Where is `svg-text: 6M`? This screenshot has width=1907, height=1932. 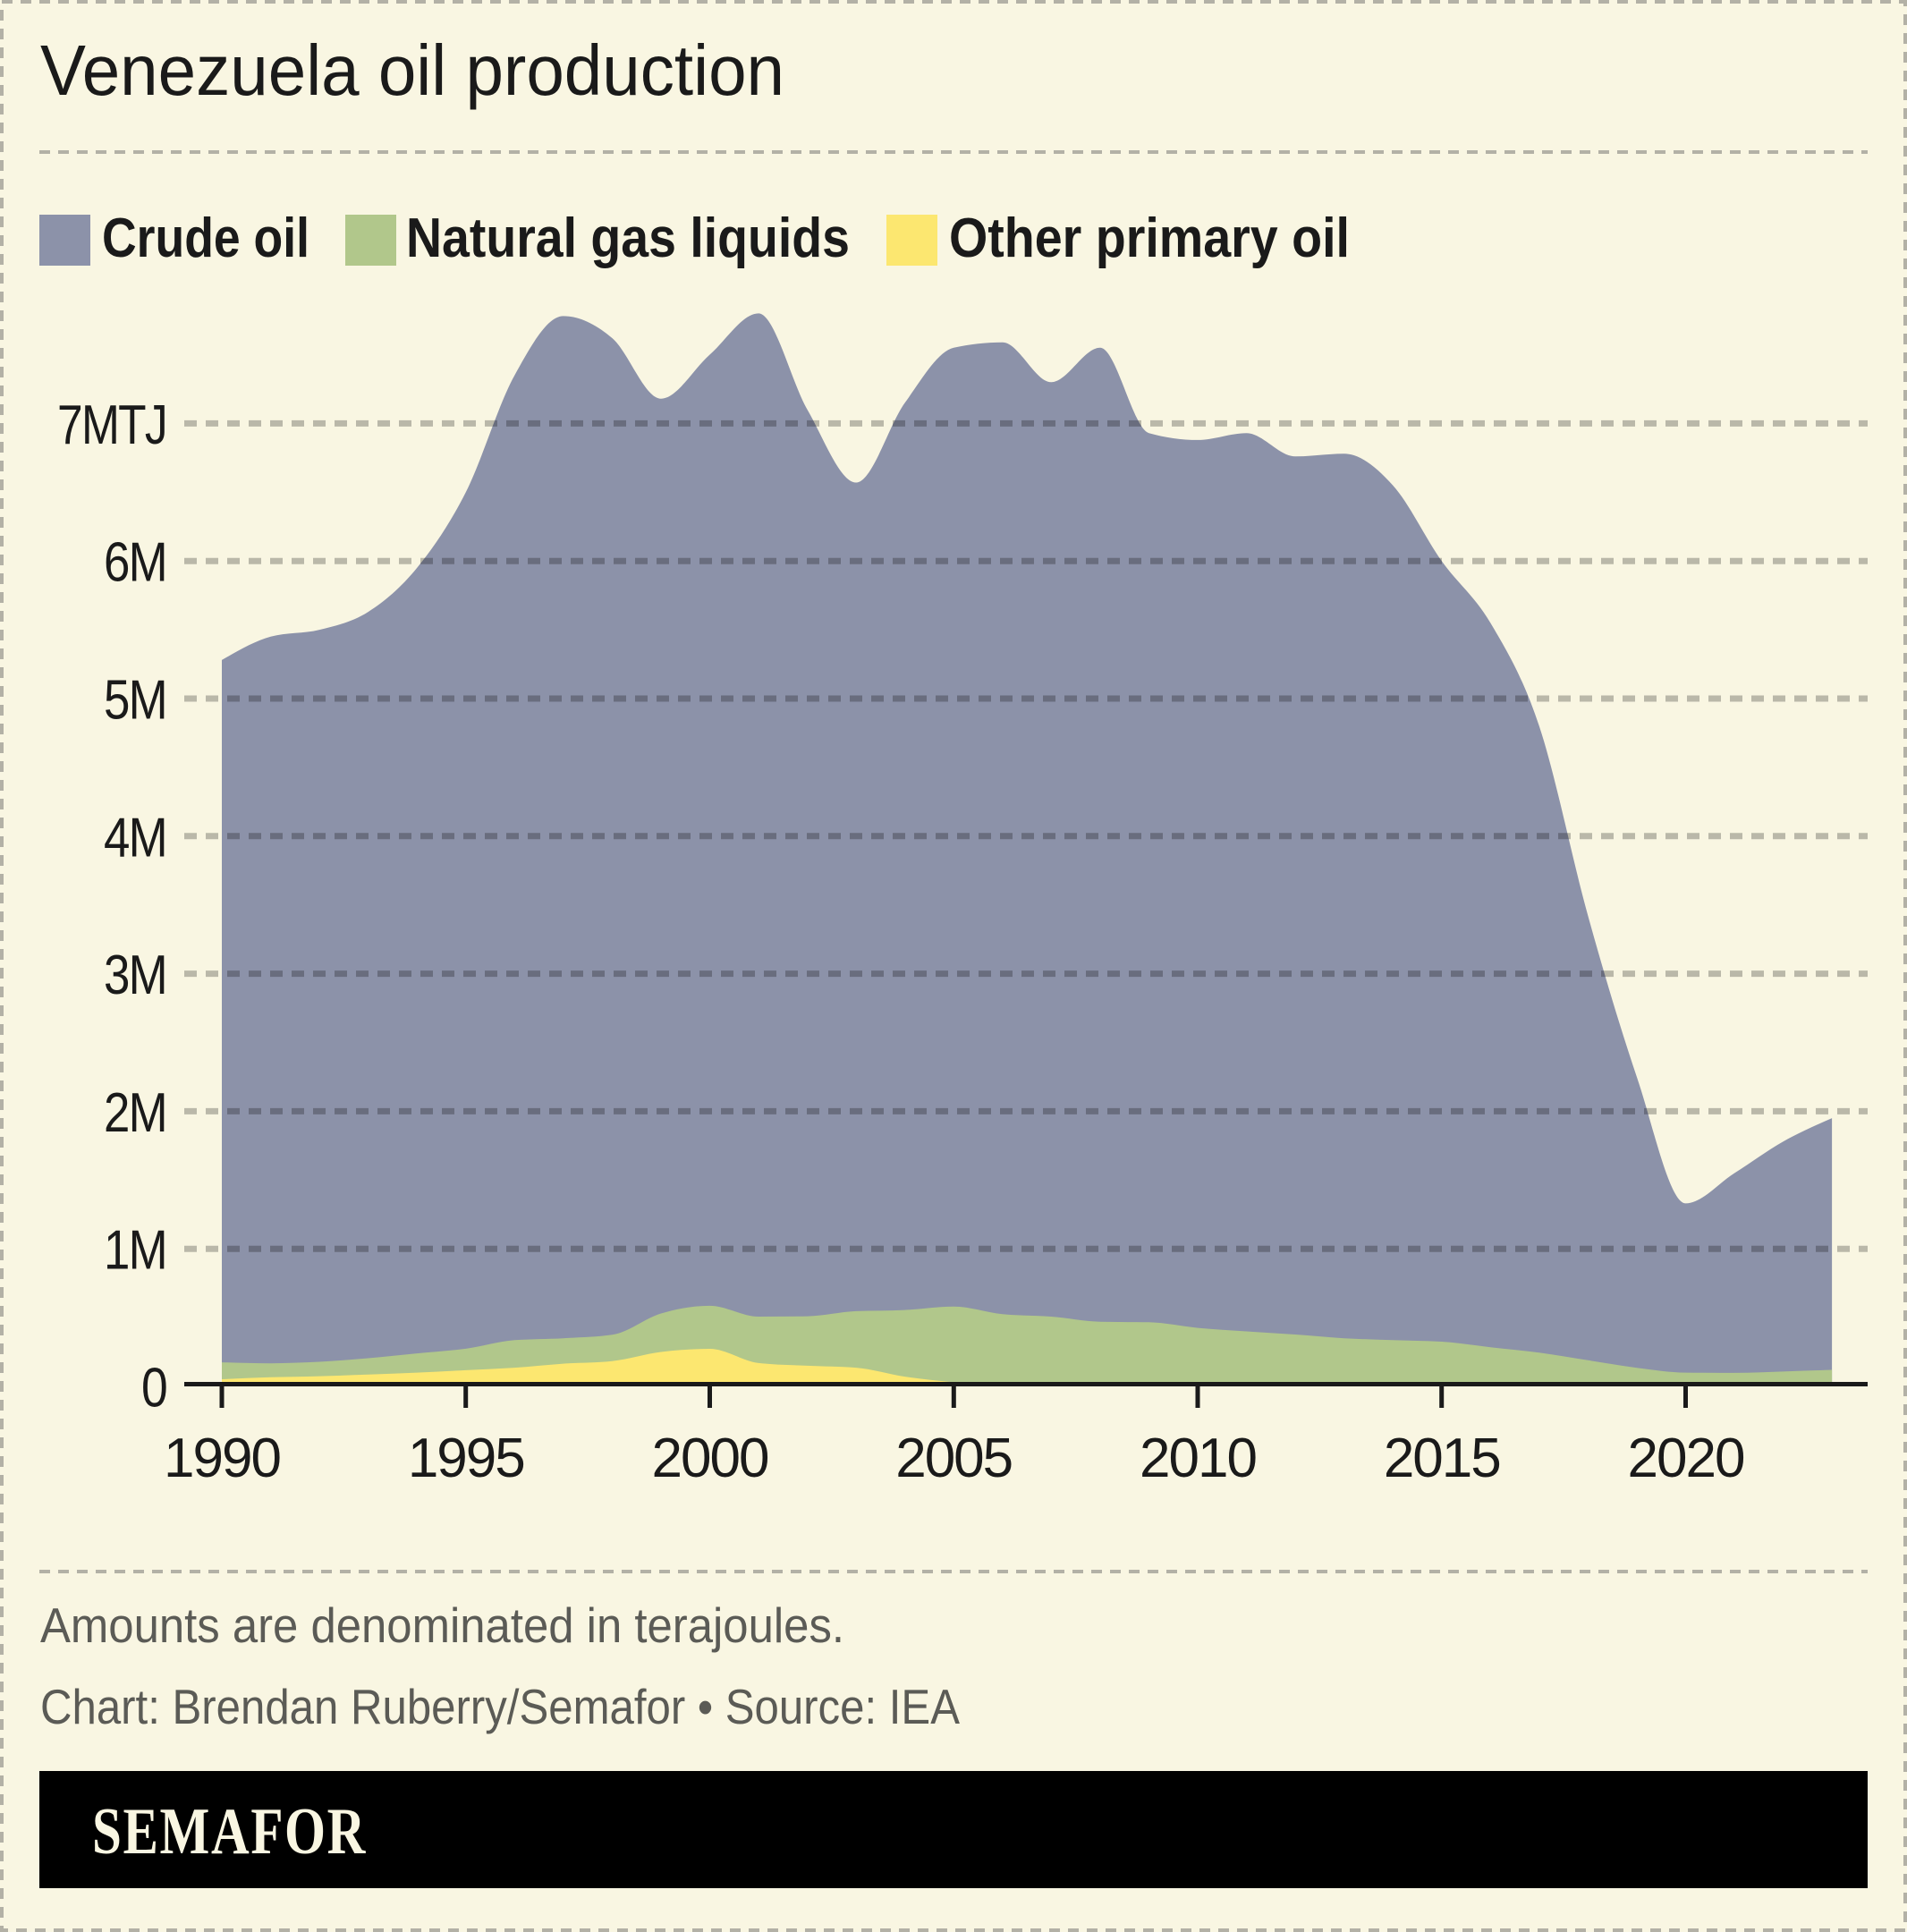
svg-text: 6M is located at coordinates (135, 563).